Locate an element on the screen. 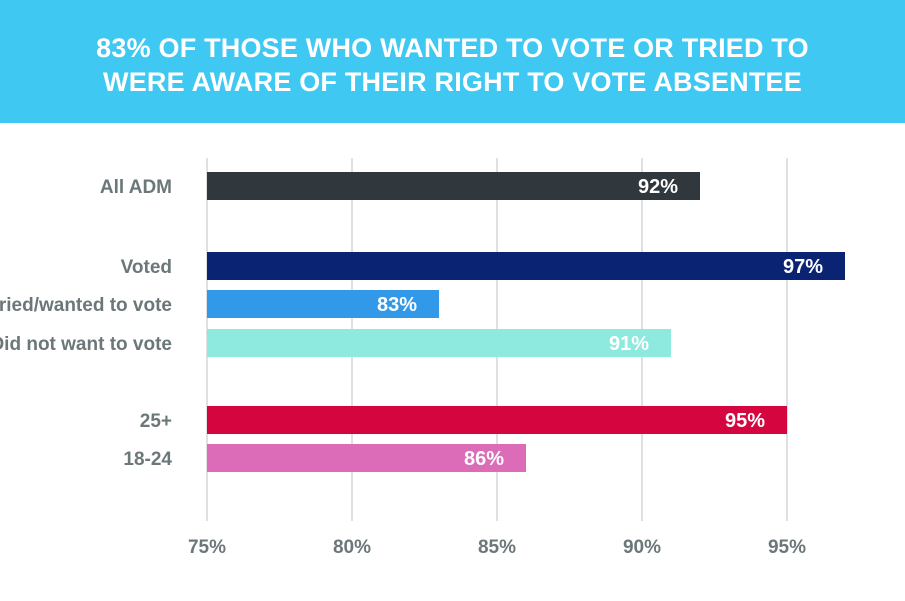 The height and width of the screenshot is (601, 905). x-tick-label: 80% is located at coordinates (352, 547).